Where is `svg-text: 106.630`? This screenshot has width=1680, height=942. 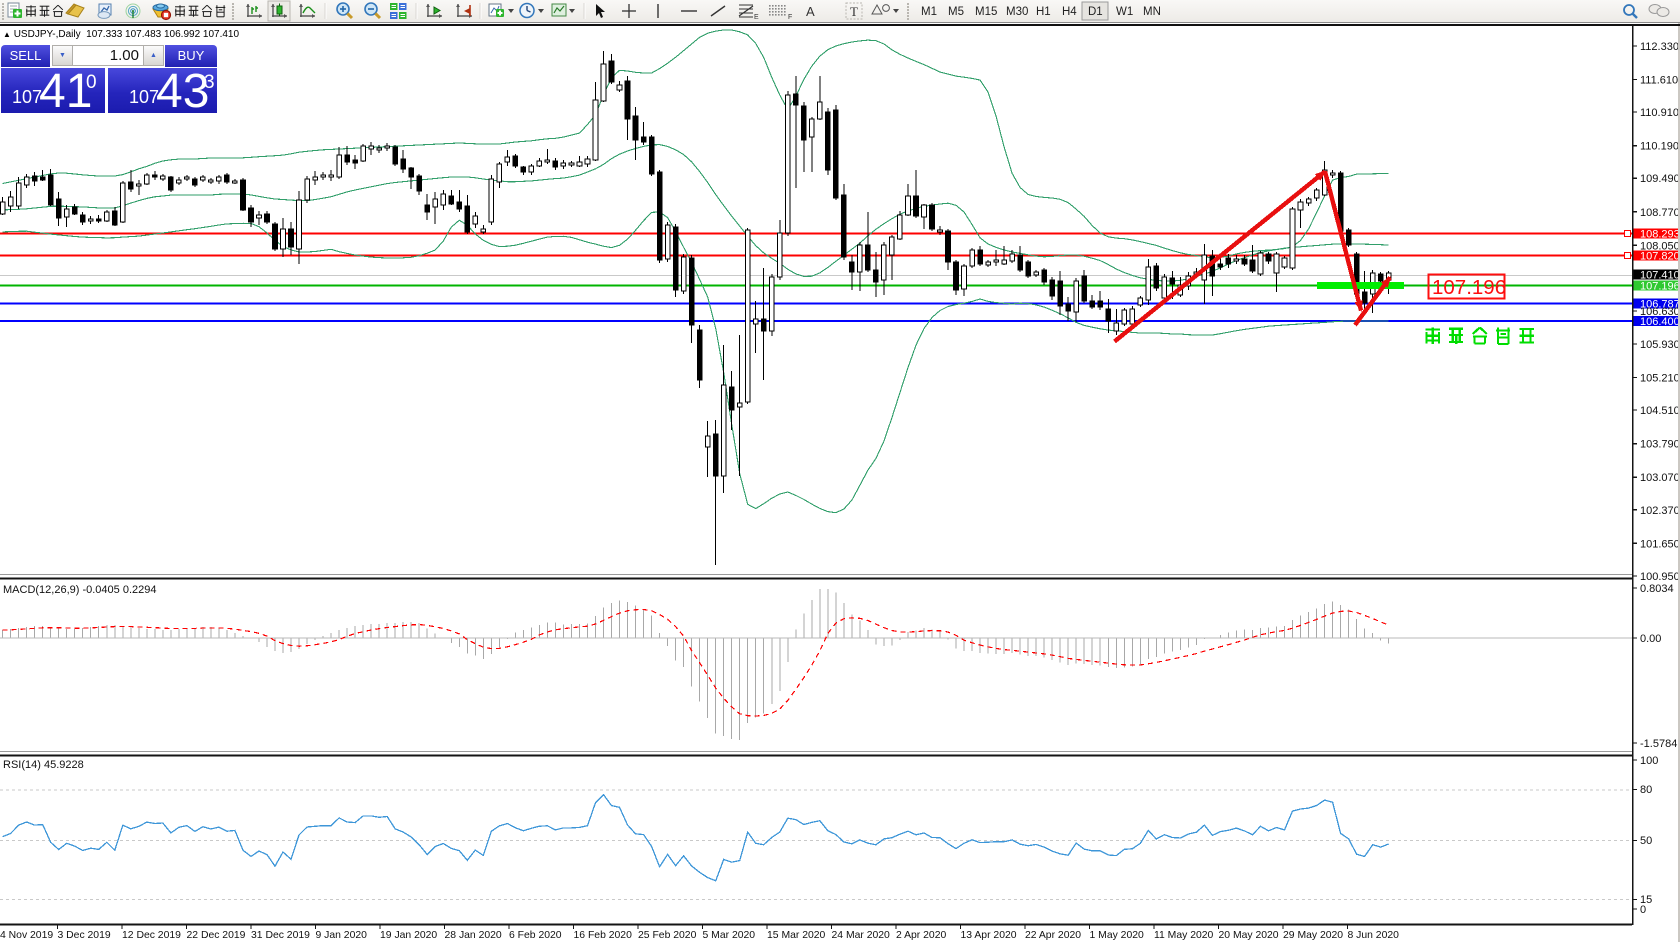 svg-text: 106.630 is located at coordinates (1660, 312).